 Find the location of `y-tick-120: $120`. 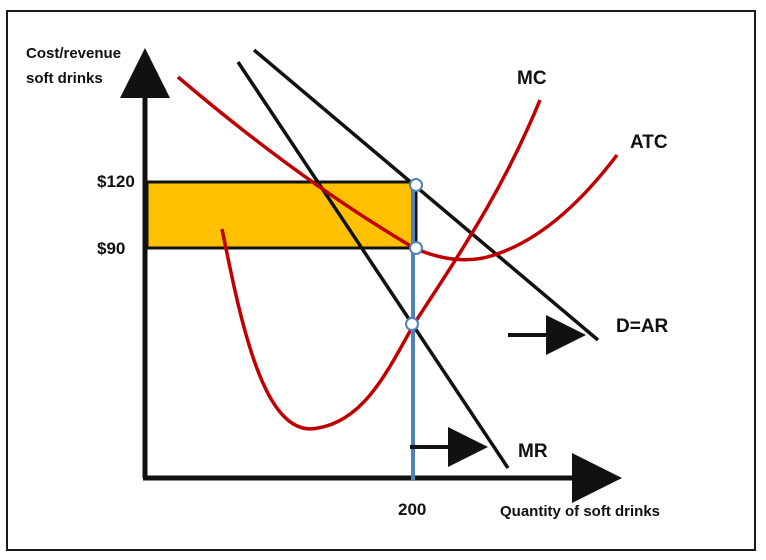

y-tick-120: $120 is located at coordinates (116, 181).